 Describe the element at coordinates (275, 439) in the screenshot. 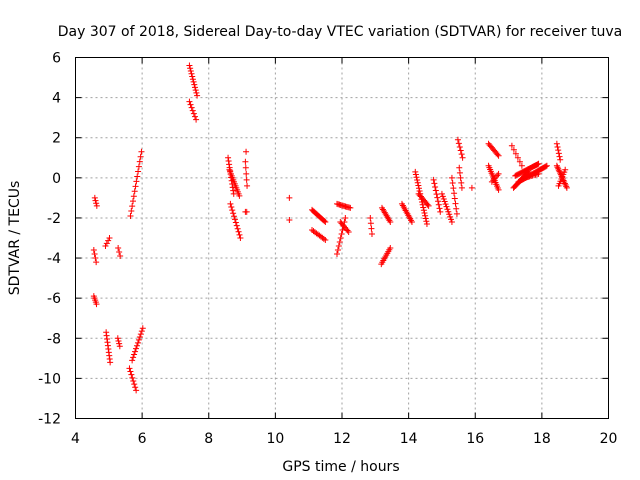

I see `x-tick-label: 10` at that location.